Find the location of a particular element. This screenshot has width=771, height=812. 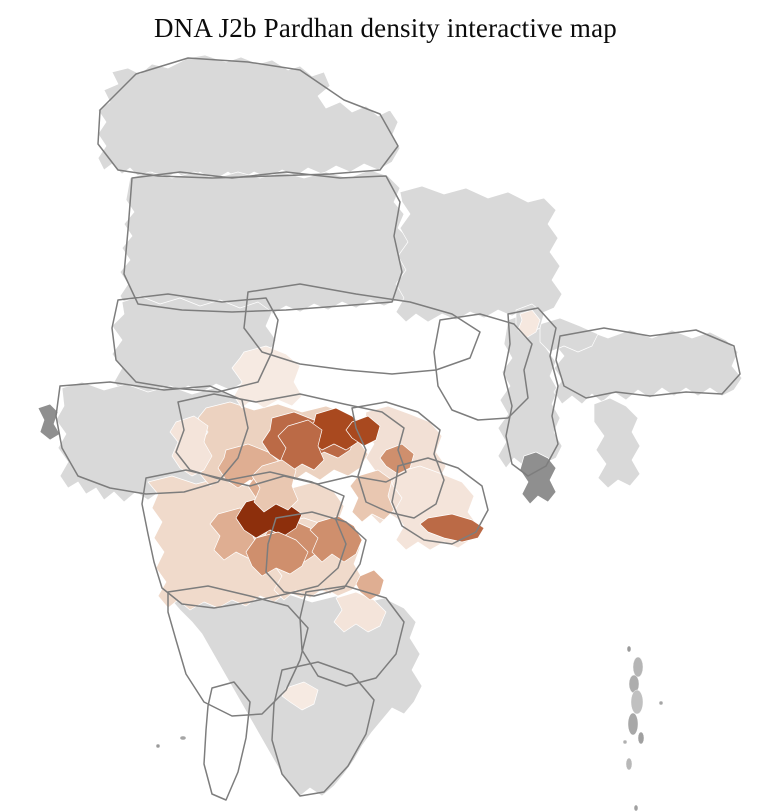

region-odisha-coastal-high is located at coordinates (452, 528).